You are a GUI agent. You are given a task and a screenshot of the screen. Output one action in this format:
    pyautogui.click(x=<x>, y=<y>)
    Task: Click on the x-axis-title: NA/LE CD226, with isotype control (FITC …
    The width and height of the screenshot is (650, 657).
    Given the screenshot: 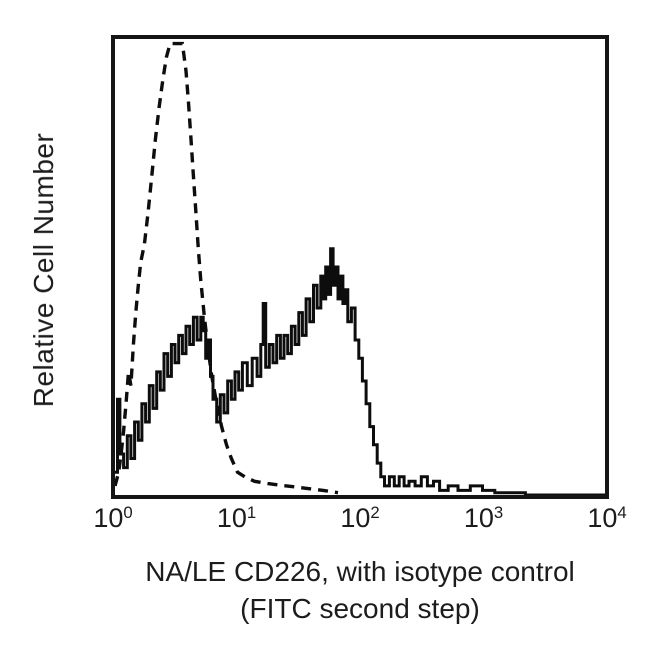 What is the action you would take?
    pyautogui.click(x=360, y=590)
    